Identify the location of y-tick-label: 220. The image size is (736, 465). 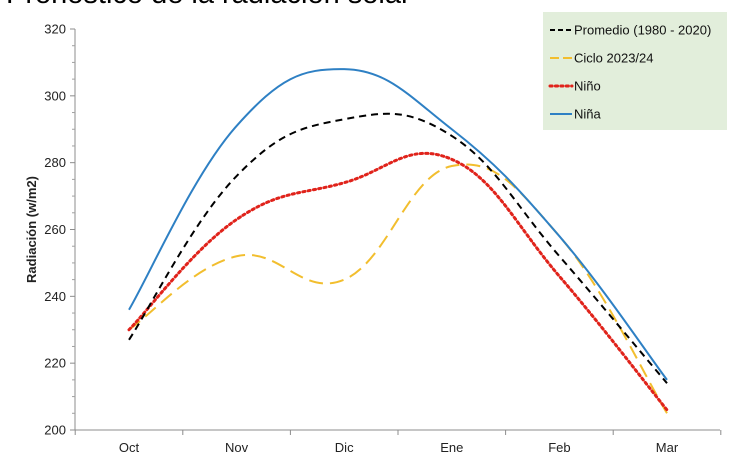
(55, 363).